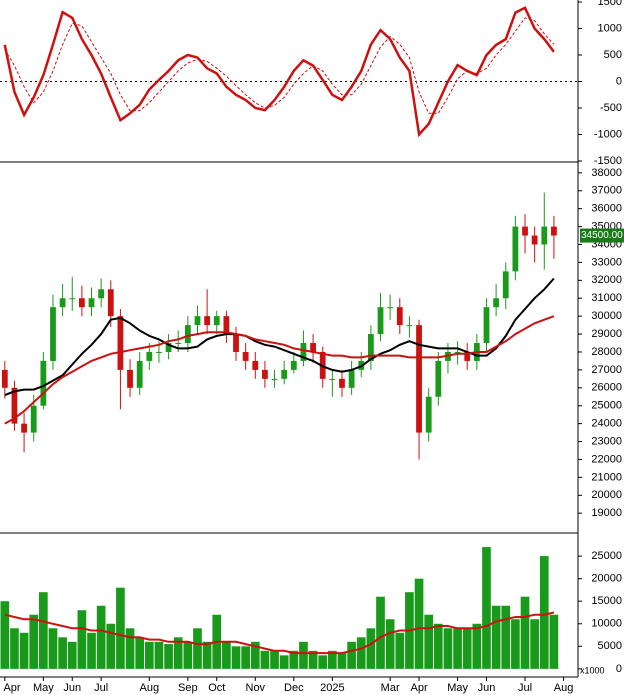 This screenshot has width=624, height=695. I want to click on y-tick-label: 28000, so click(606, 352).